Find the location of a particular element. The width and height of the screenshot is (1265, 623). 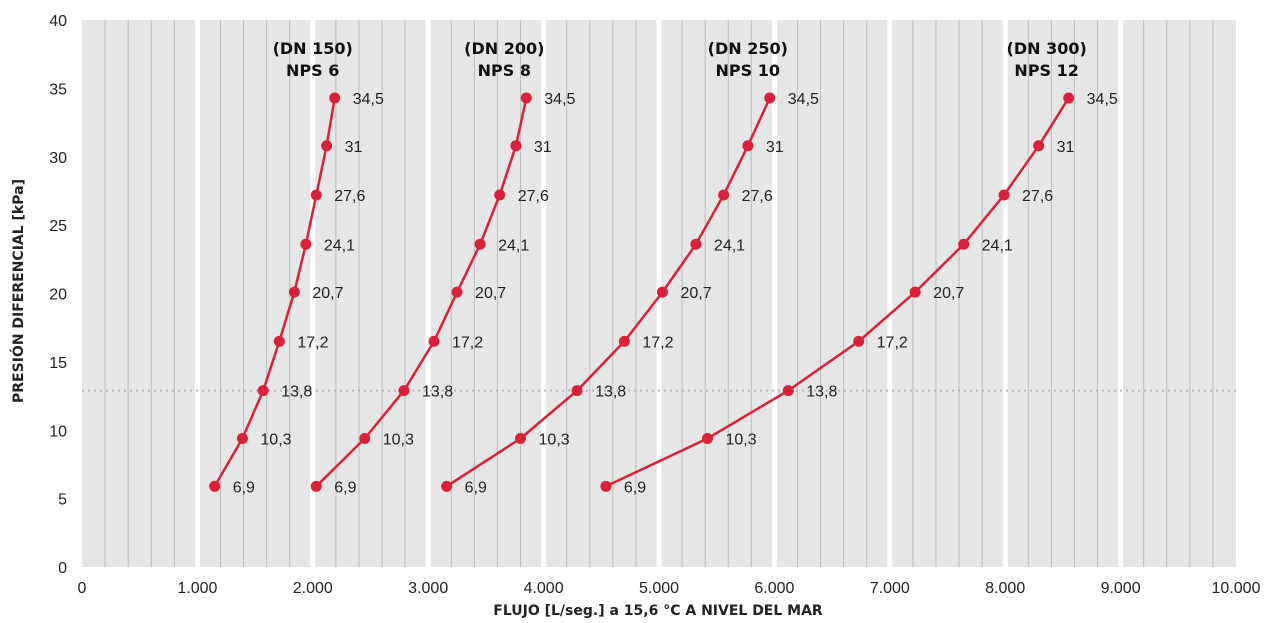

x-tick-label: 4.000 is located at coordinates (544, 588).